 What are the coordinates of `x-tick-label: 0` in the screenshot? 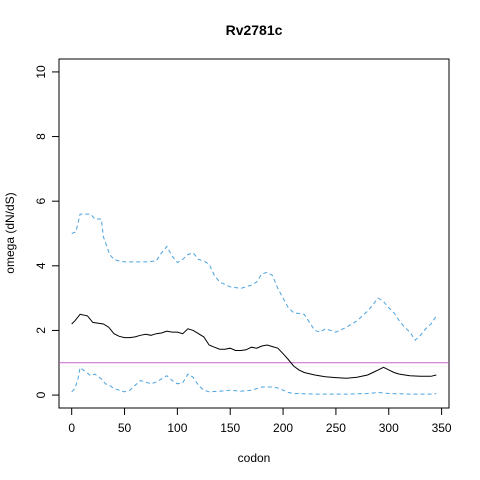 It's located at (71, 428).